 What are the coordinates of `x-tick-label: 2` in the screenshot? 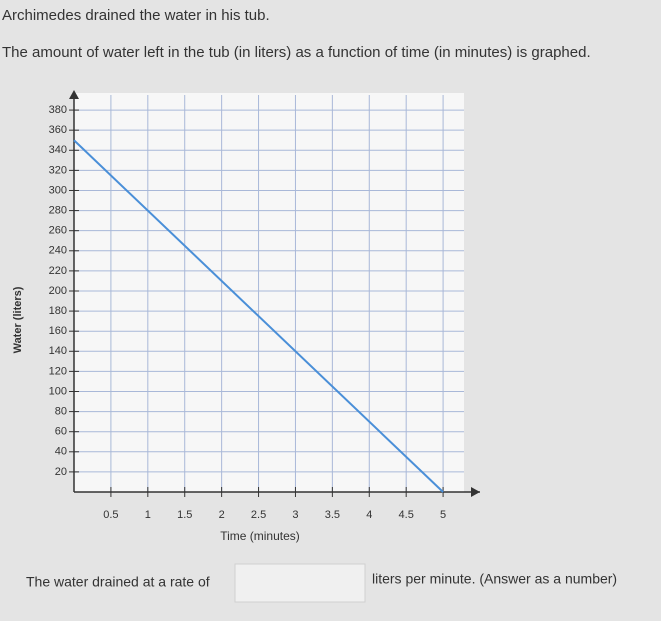 It's located at (222, 515).